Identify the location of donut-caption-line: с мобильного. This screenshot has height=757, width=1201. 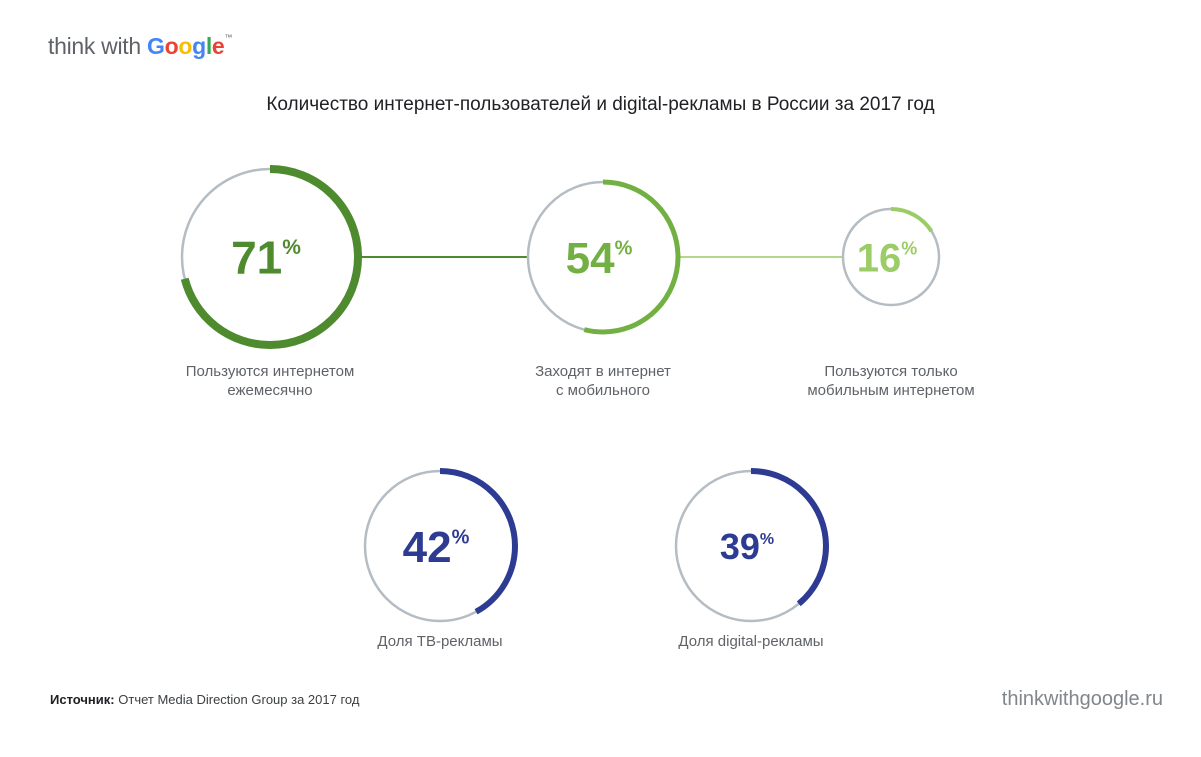
(603, 390).